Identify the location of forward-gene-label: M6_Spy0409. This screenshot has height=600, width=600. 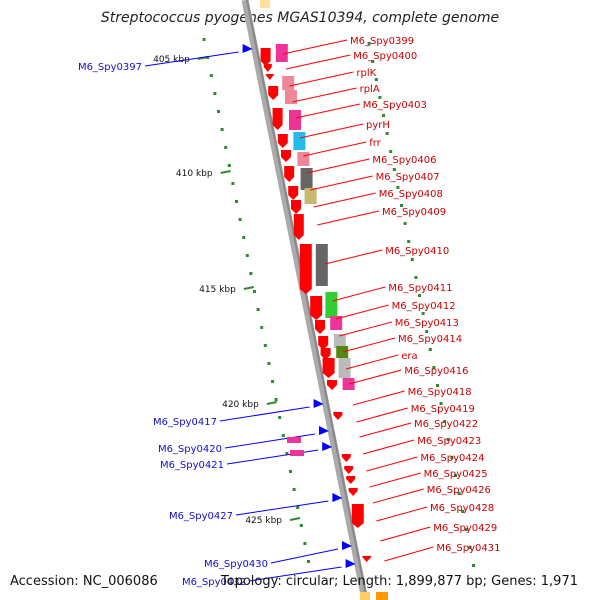
(414, 212).